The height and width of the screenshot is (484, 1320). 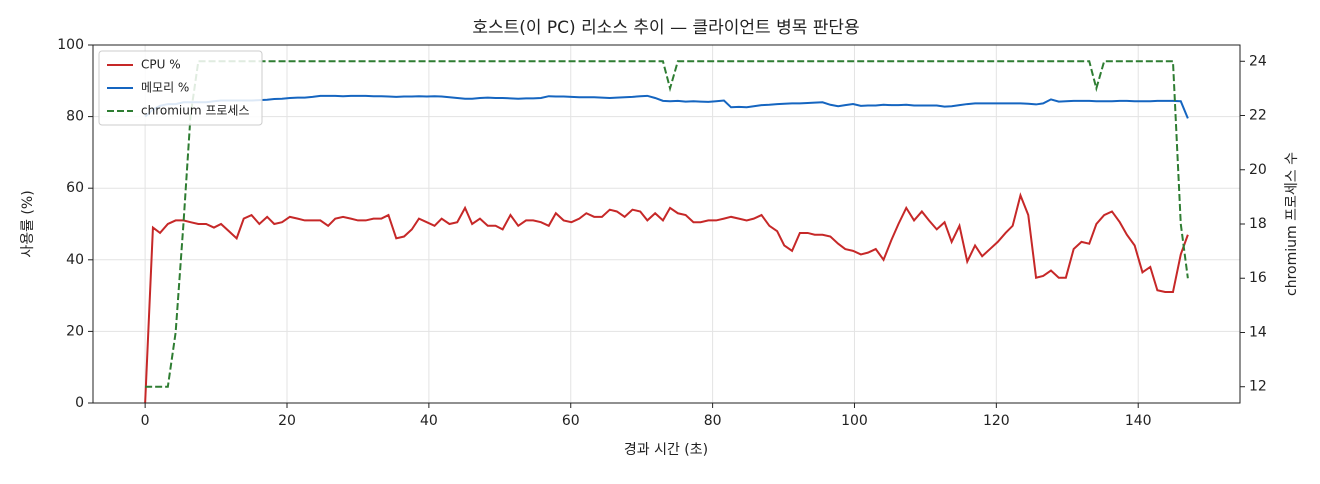 I want to click on series-line, so click(x=666, y=106).